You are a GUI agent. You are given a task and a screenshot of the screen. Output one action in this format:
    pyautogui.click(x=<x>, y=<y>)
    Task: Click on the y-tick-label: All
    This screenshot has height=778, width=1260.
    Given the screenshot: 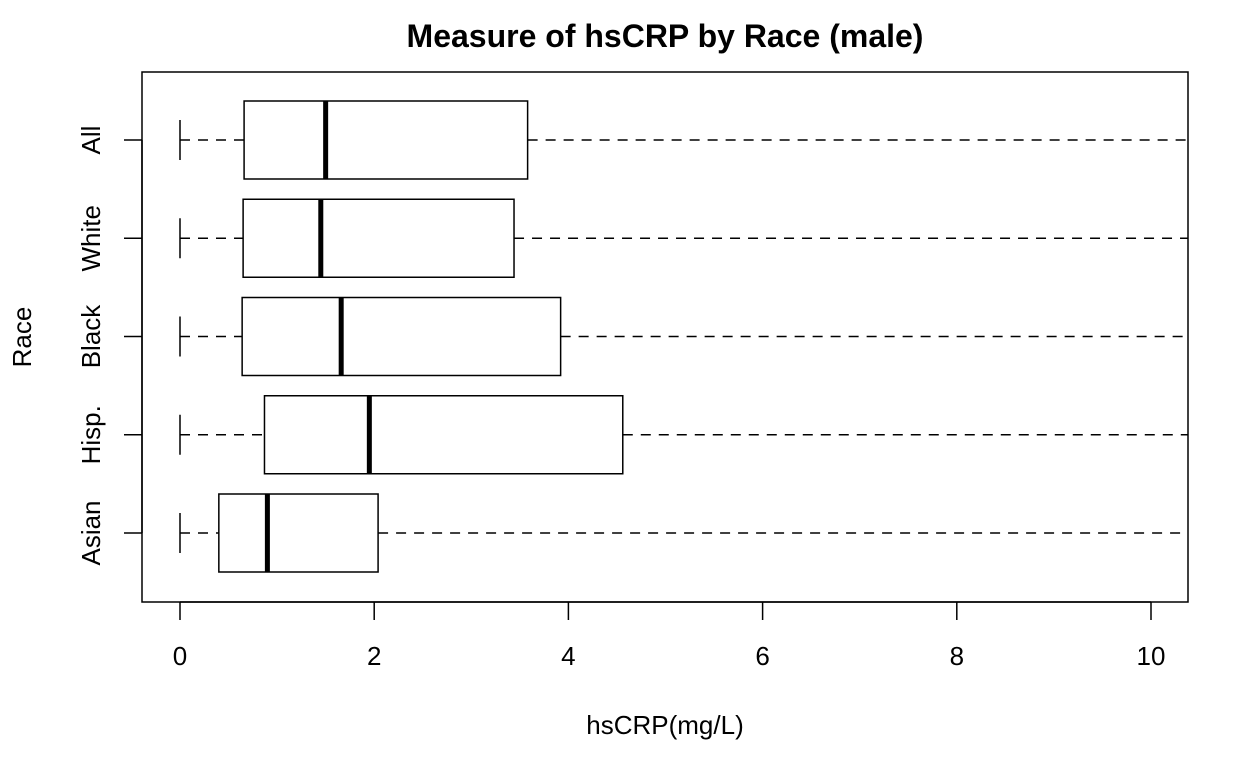 What is the action you would take?
    pyautogui.click(x=91, y=140)
    